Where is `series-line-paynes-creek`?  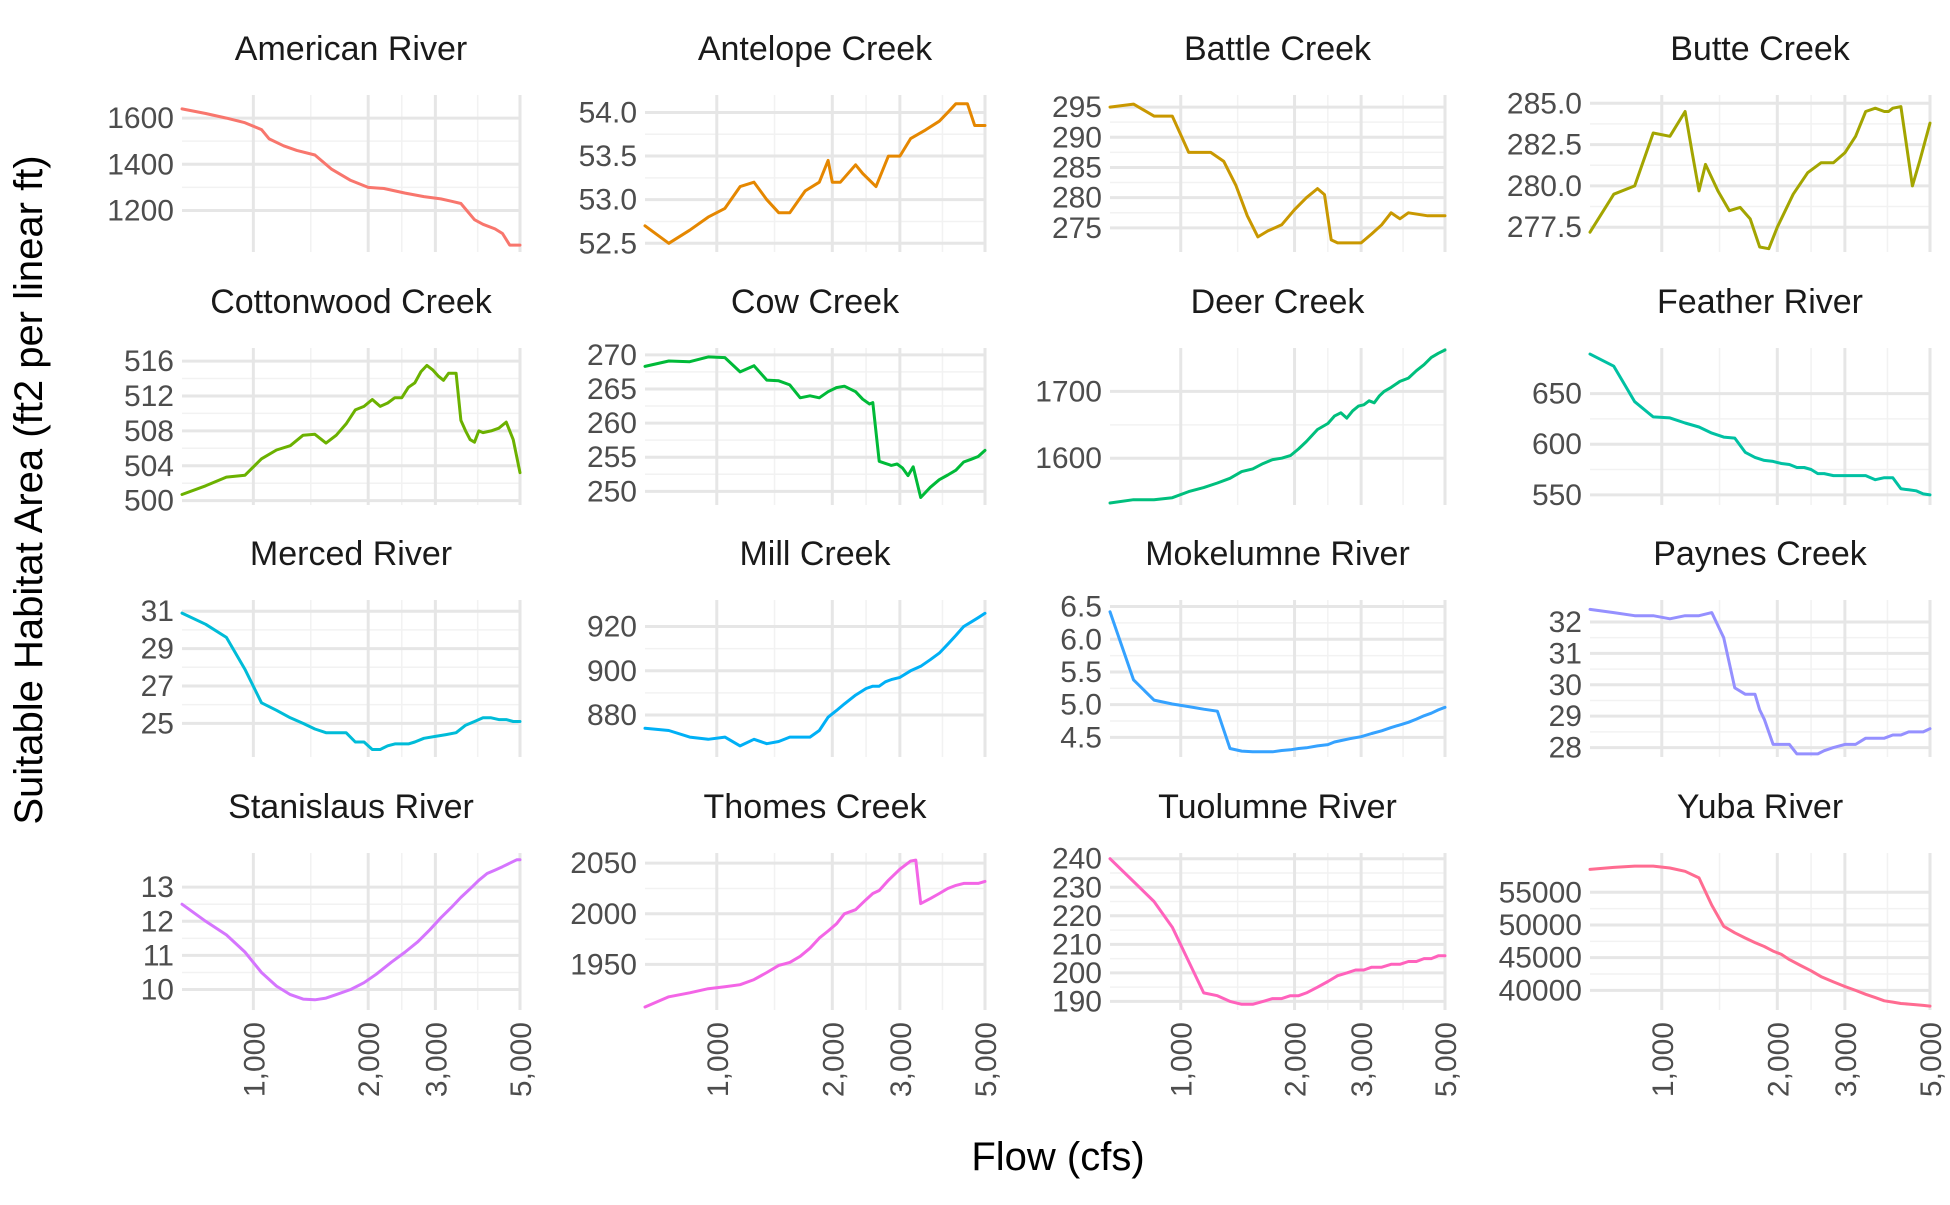 series-line-paynes-creek is located at coordinates (1760, 681).